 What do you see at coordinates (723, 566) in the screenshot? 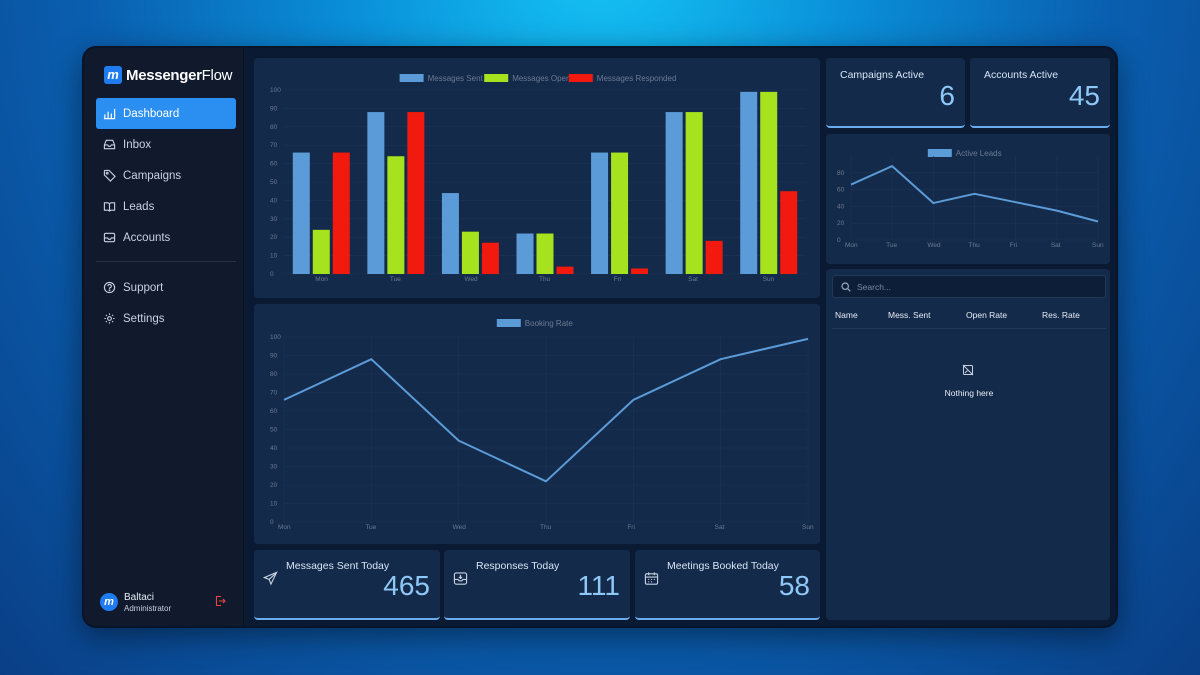
I see `stat-label: Meetings Booked Today` at bounding box center [723, 566].